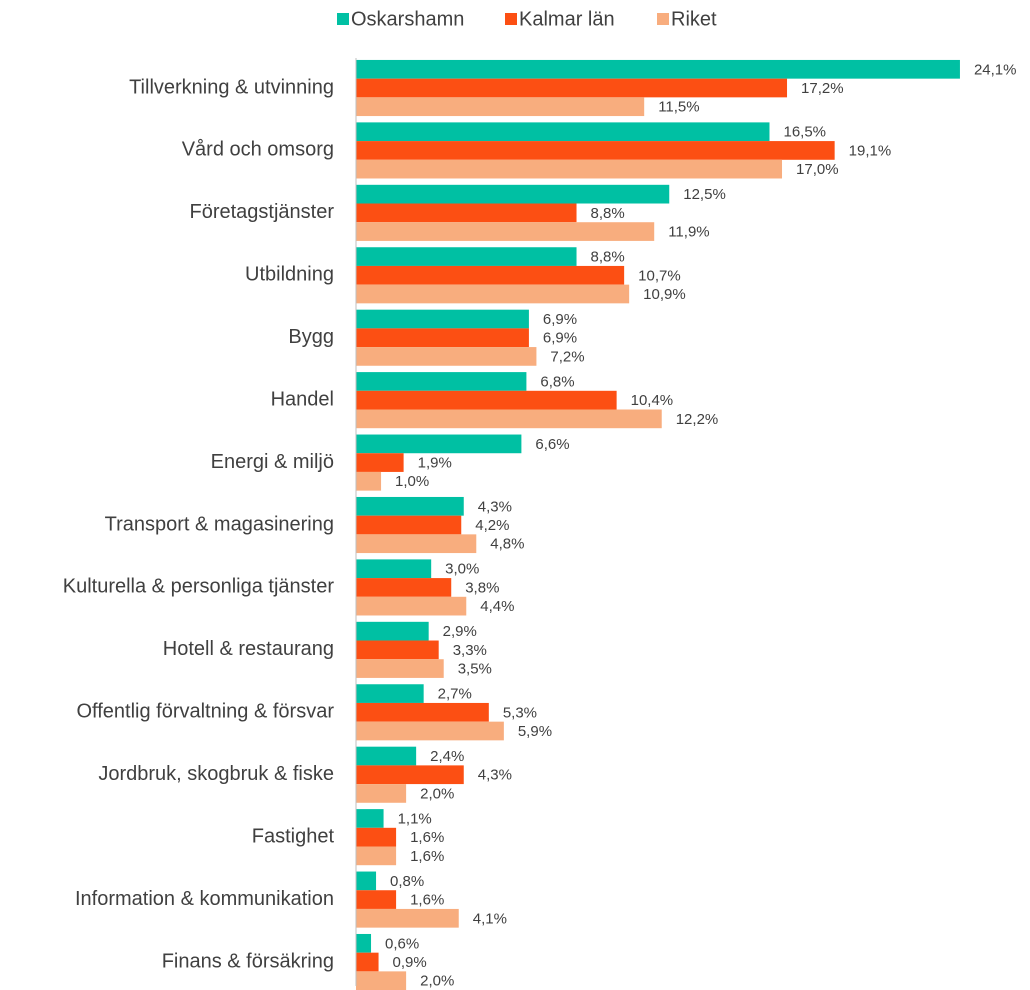 The width and height of the screenshot is (1030, 990). What do you see at coordinates (455, 694) in the screenshot?
I see `value-label: 2,7%` at bounding box center [455, 694].